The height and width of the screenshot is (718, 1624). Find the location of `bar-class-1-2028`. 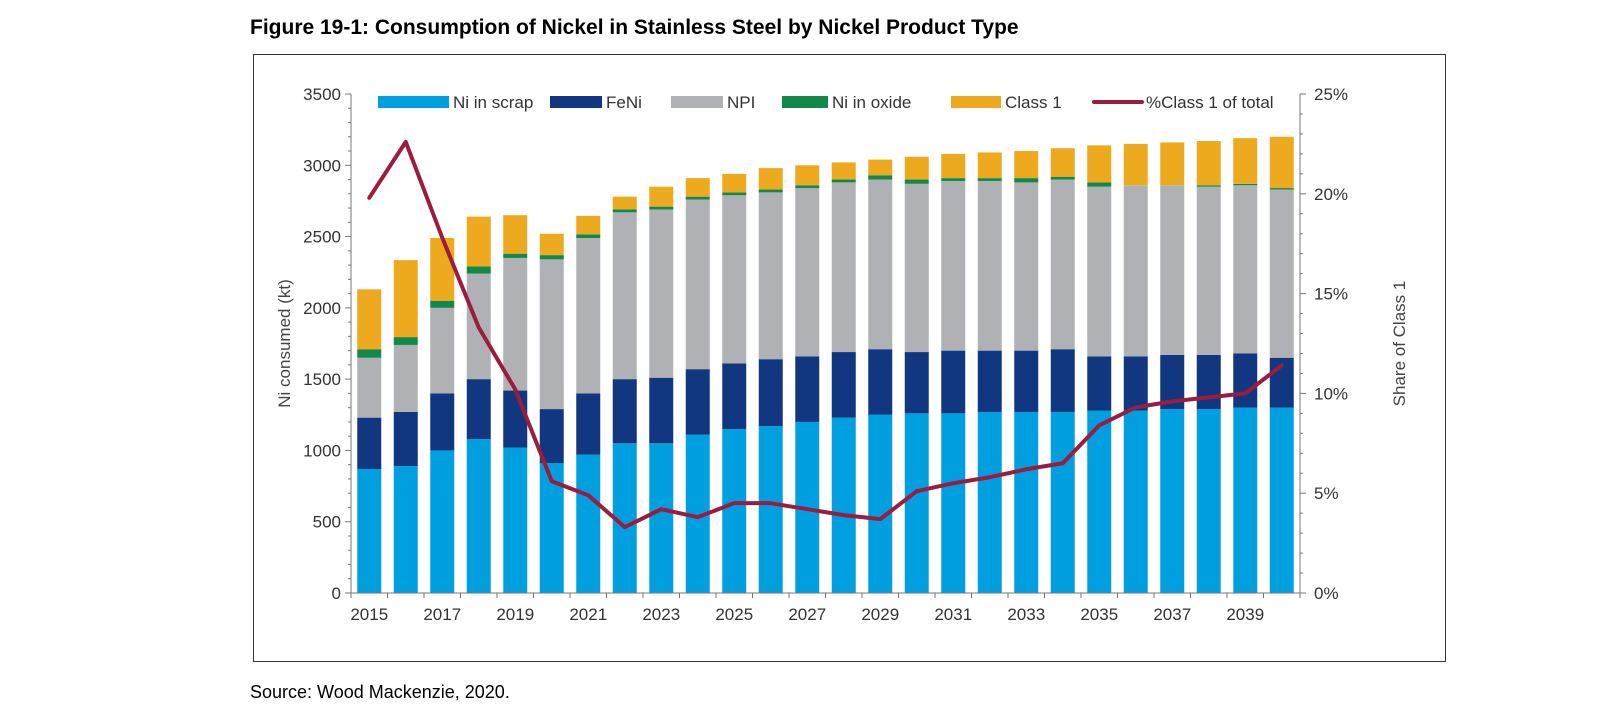

bar-class-1-2028 is located at coordinates (843, 171).